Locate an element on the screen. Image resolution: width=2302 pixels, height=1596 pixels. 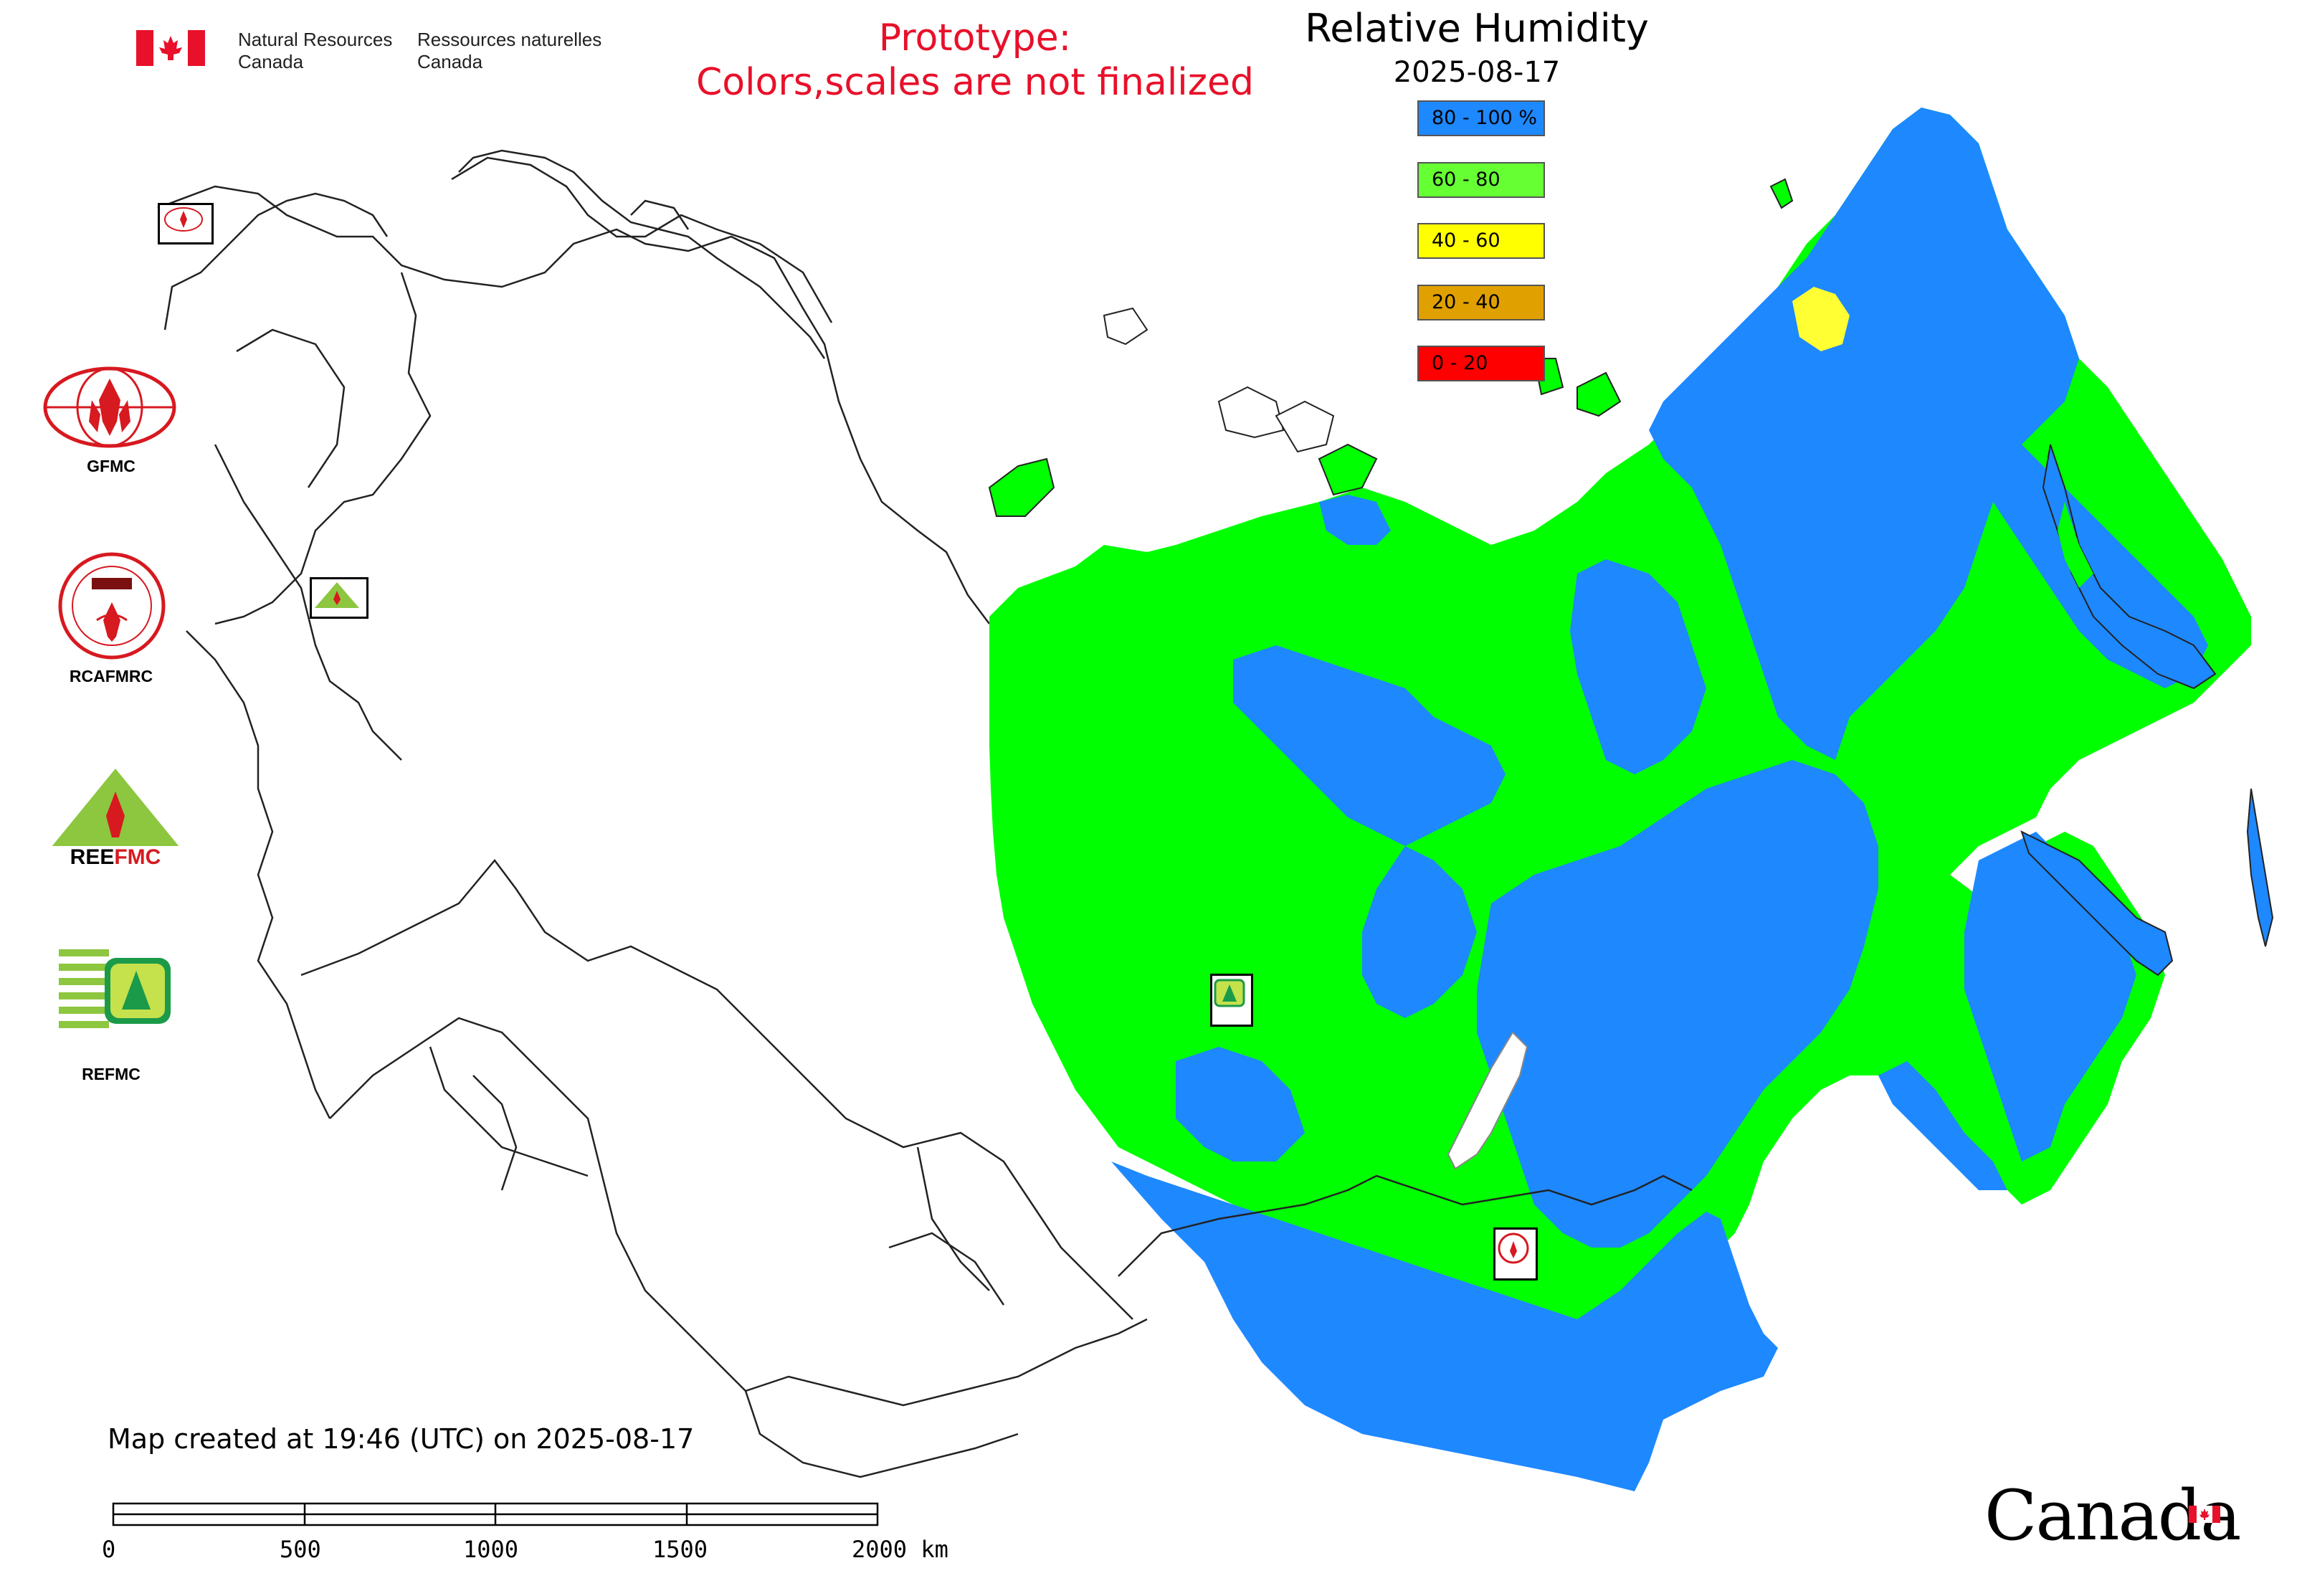
scale-tick-500: 500 is located at coordinates (301, 1549).